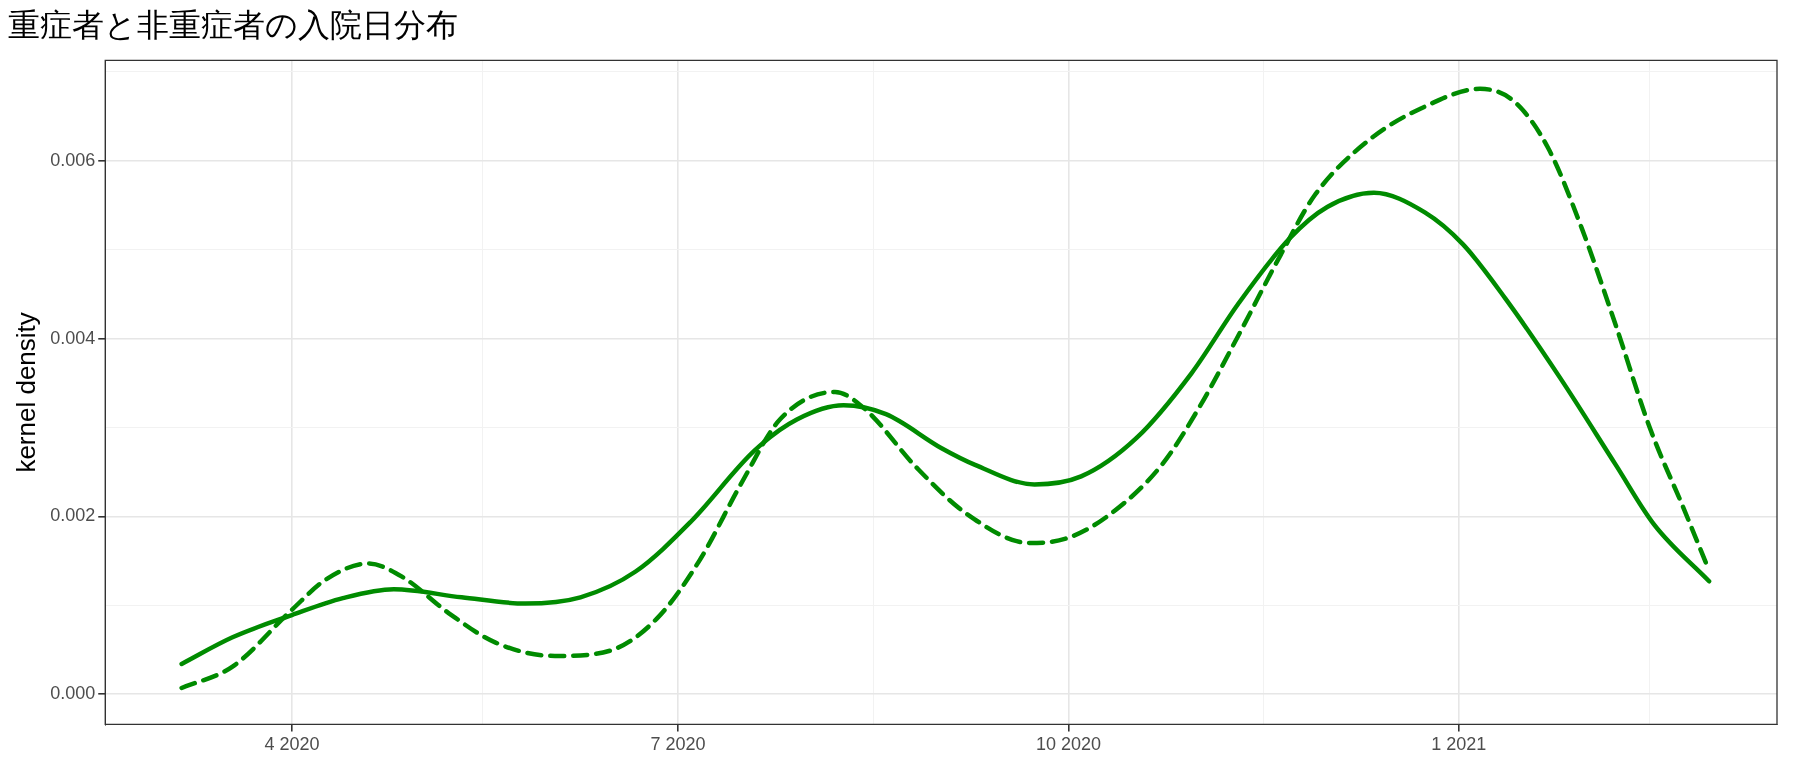 This screenshot has width=1811, height=765. Describe the element at coordinates (678, 744) in the screenshot. I see `x-tick-label: 7 2020` at that location.